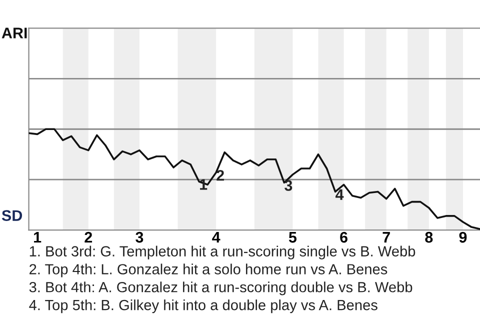 The width and height of the screenshot is (480, 320). What do you see at coordinates (216, 237) in the screenshot?
I see `x-tick-label: 4` at bounding box center [216, 237].